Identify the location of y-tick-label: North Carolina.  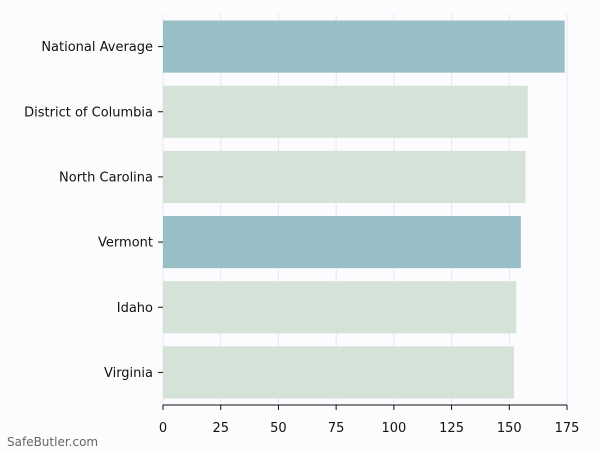
(106, 177).